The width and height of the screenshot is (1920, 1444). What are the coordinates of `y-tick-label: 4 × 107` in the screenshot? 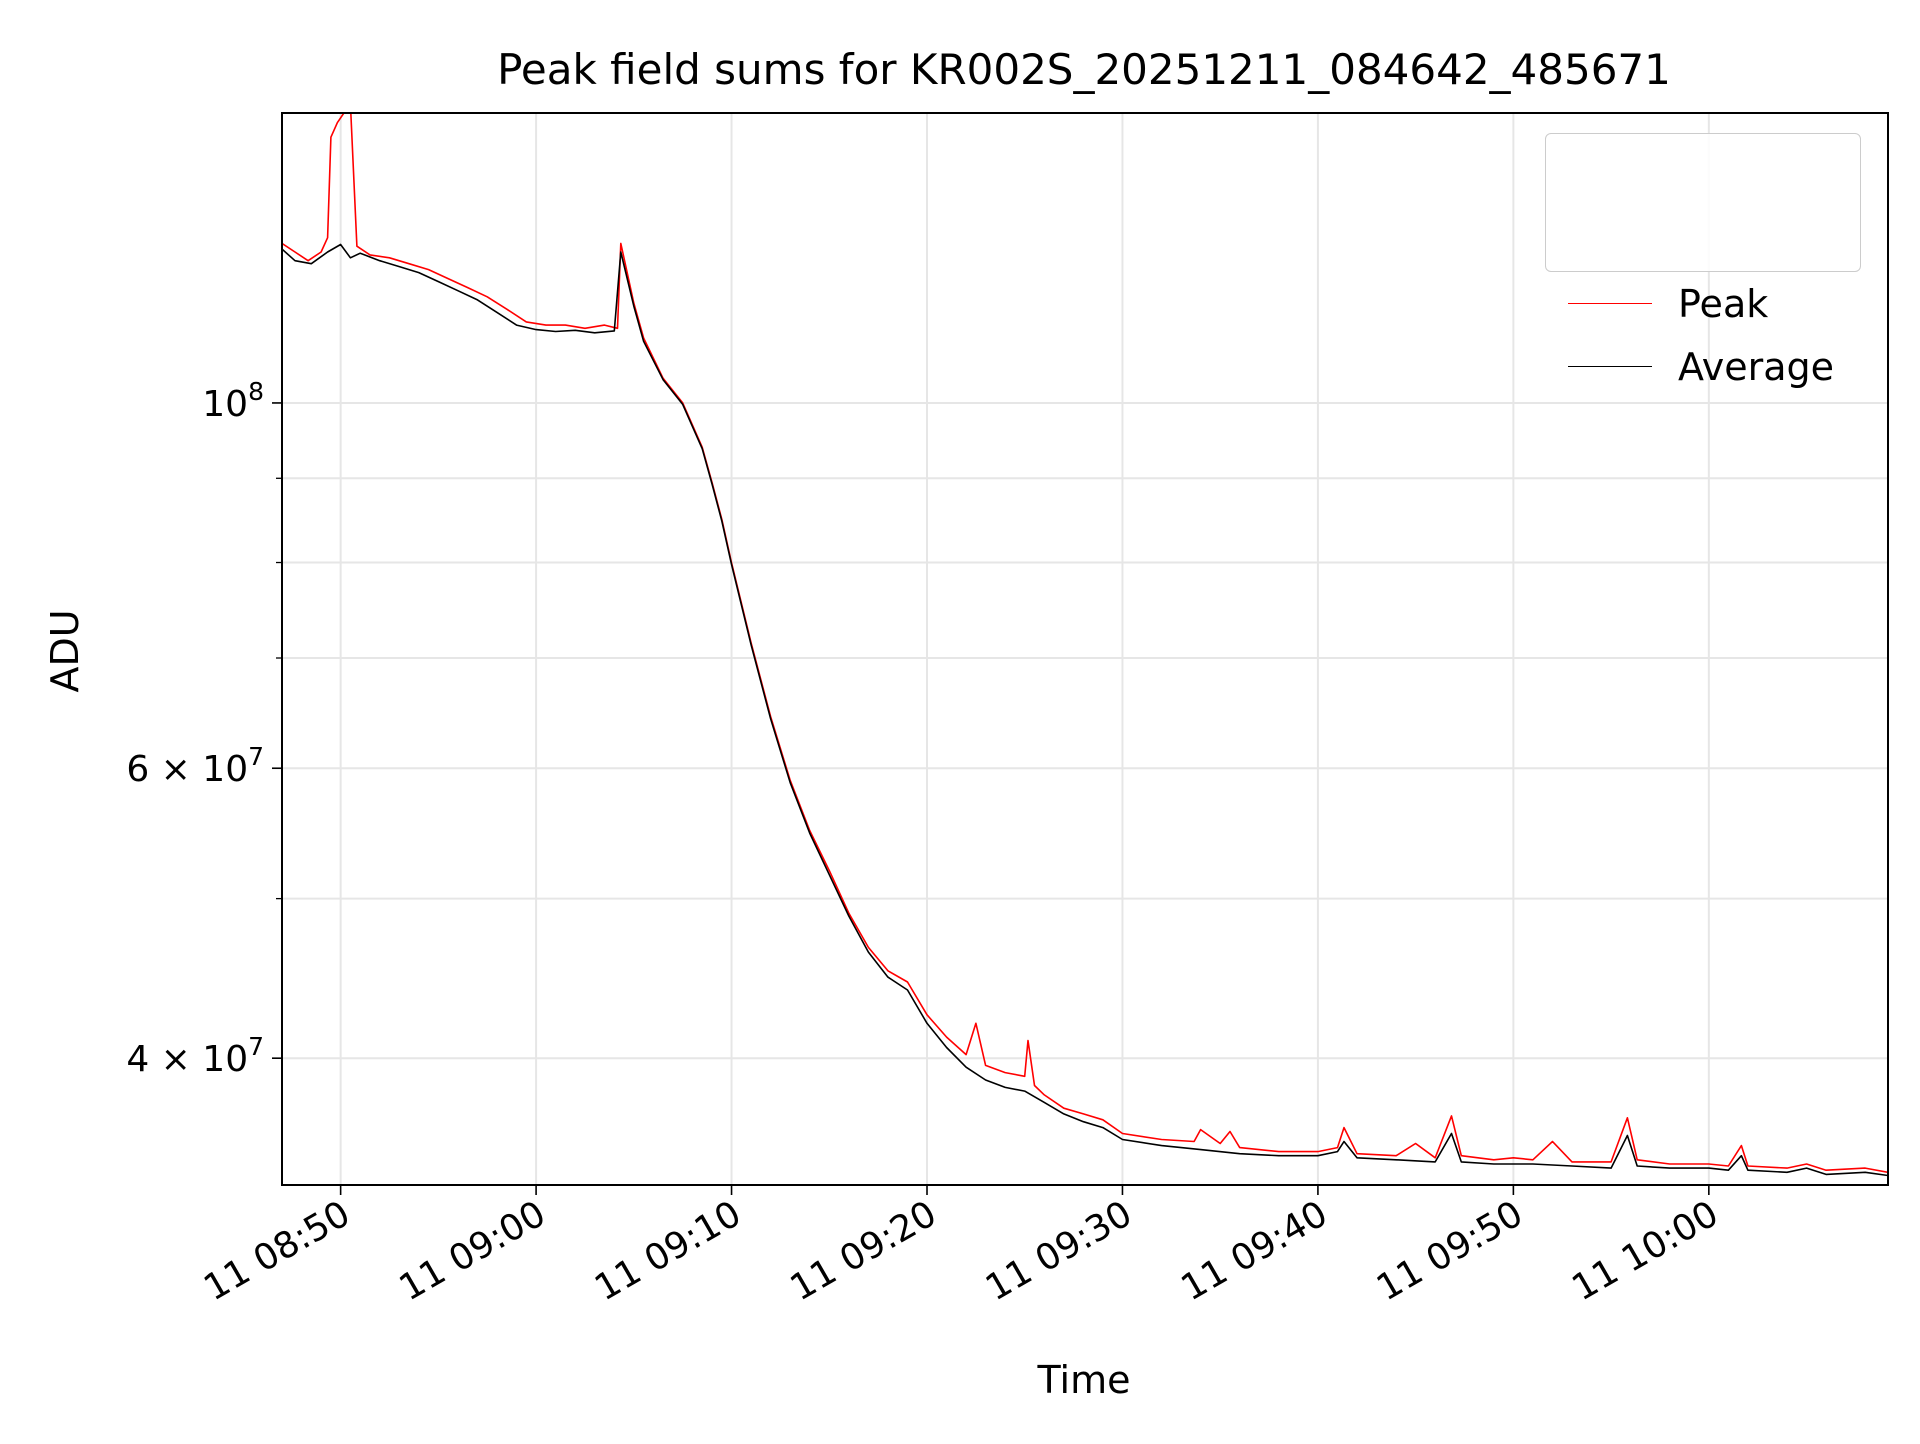 It's located at (195, 1056).